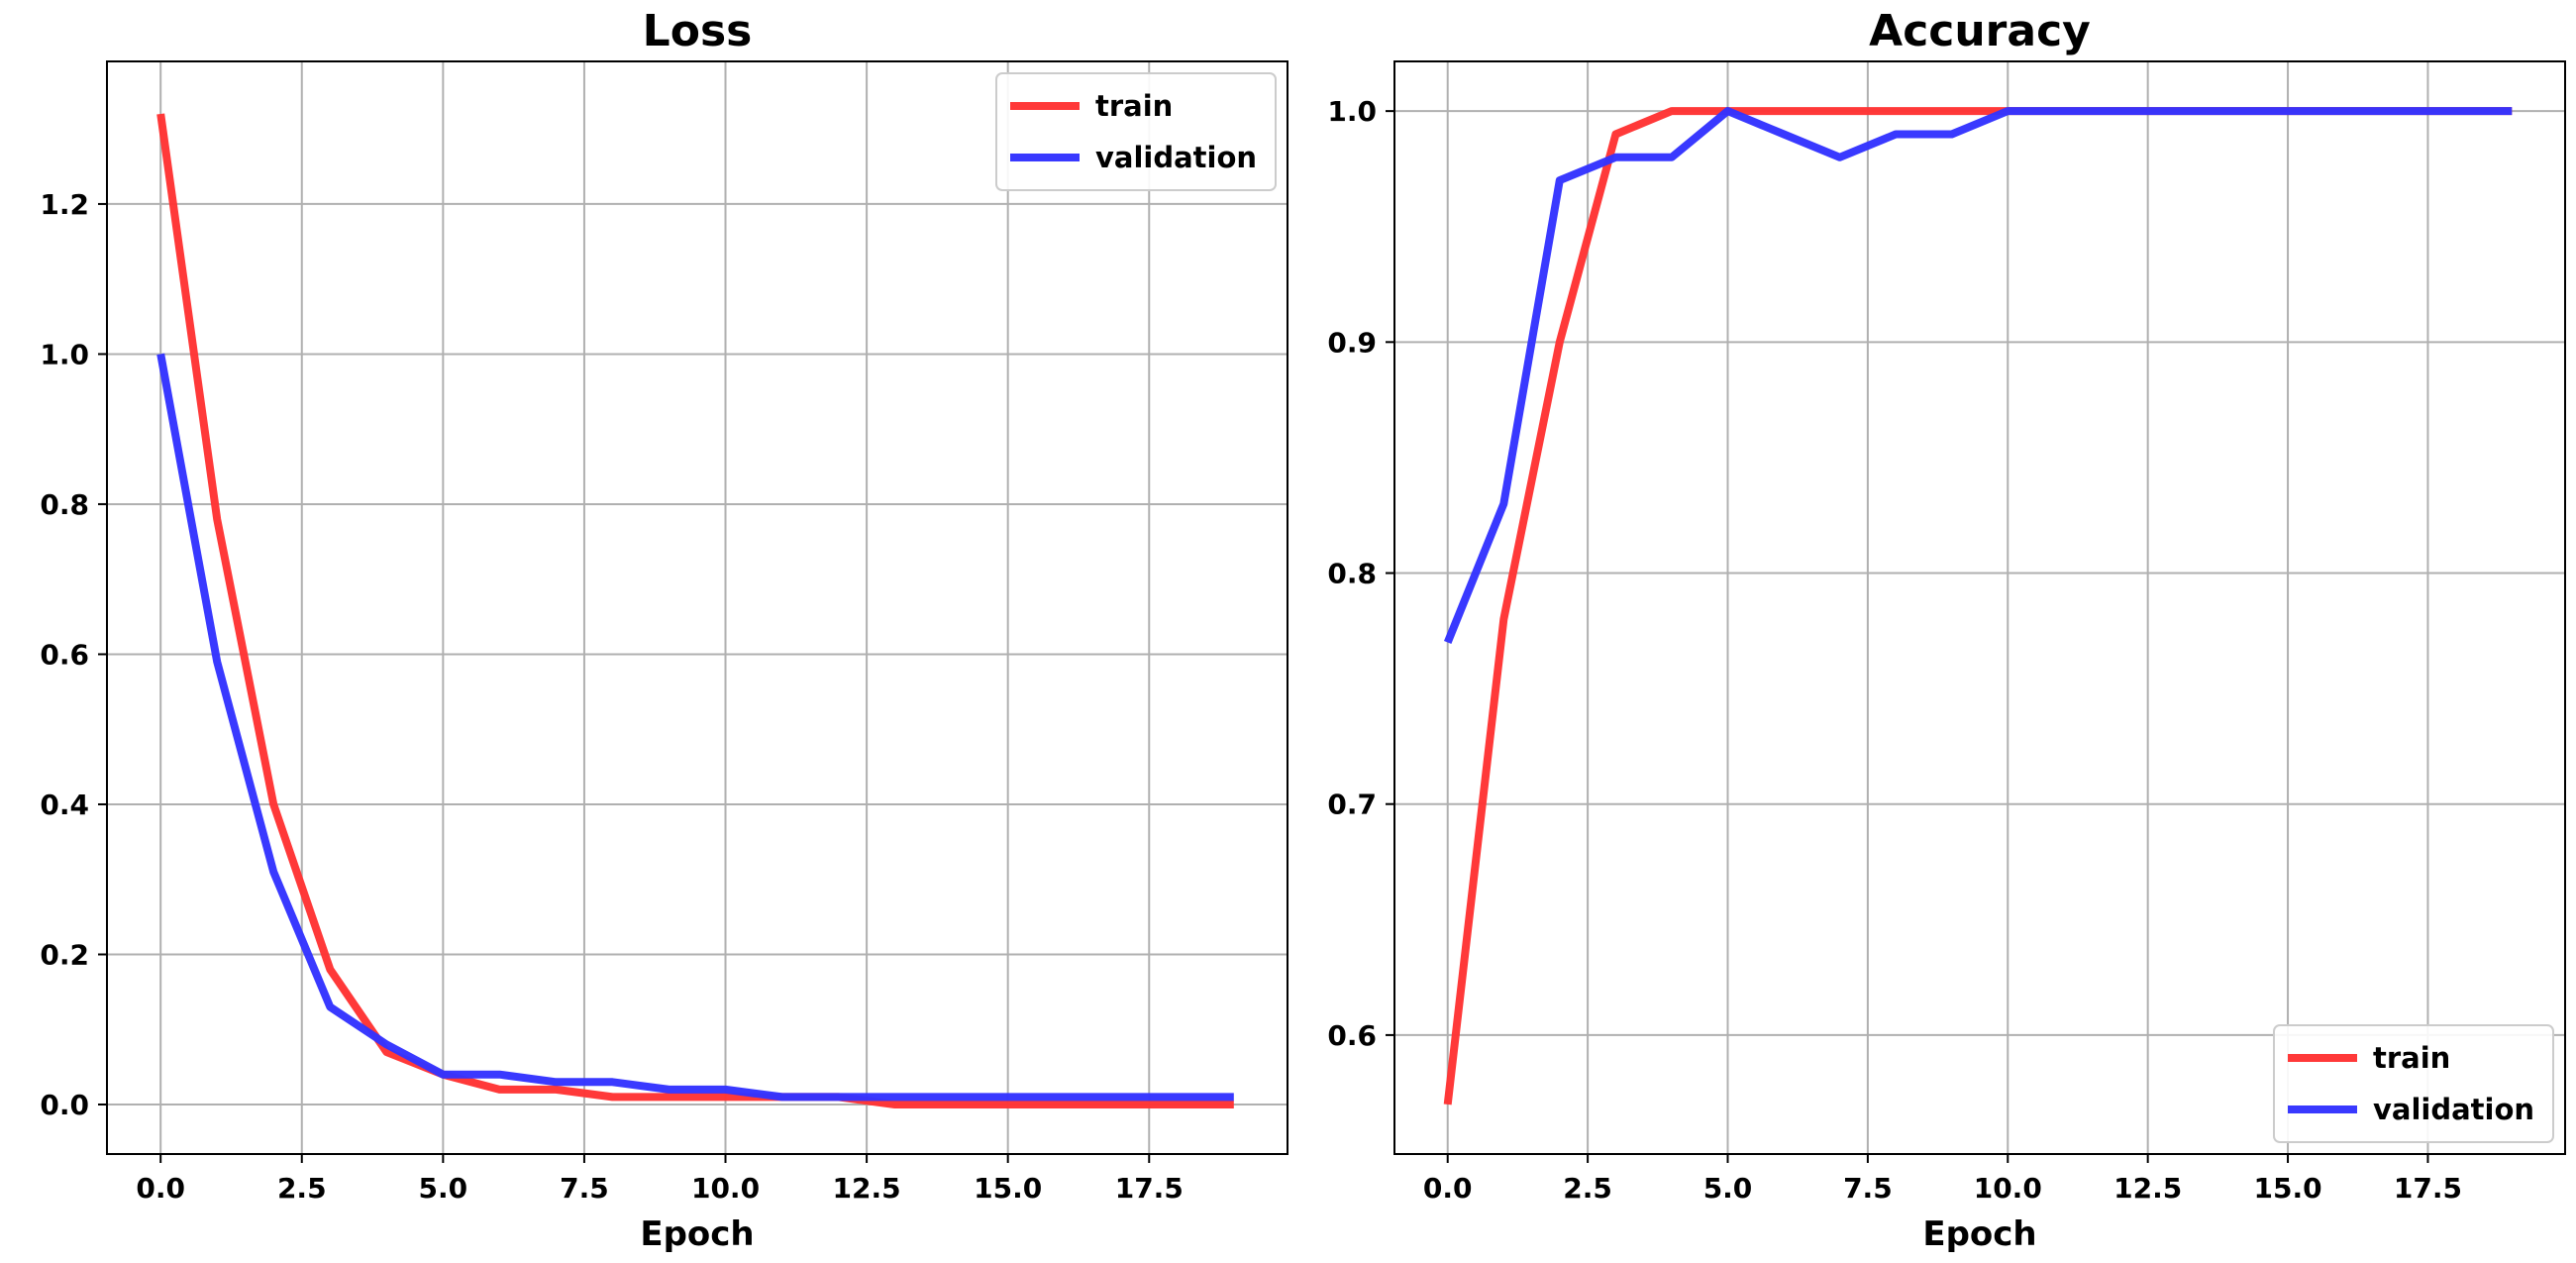 This screenshot has height=1263, width=2576. Describe the element at coordinates (64, 805) in the screenshot. I see `y-tick-label: 0.4` at that location.